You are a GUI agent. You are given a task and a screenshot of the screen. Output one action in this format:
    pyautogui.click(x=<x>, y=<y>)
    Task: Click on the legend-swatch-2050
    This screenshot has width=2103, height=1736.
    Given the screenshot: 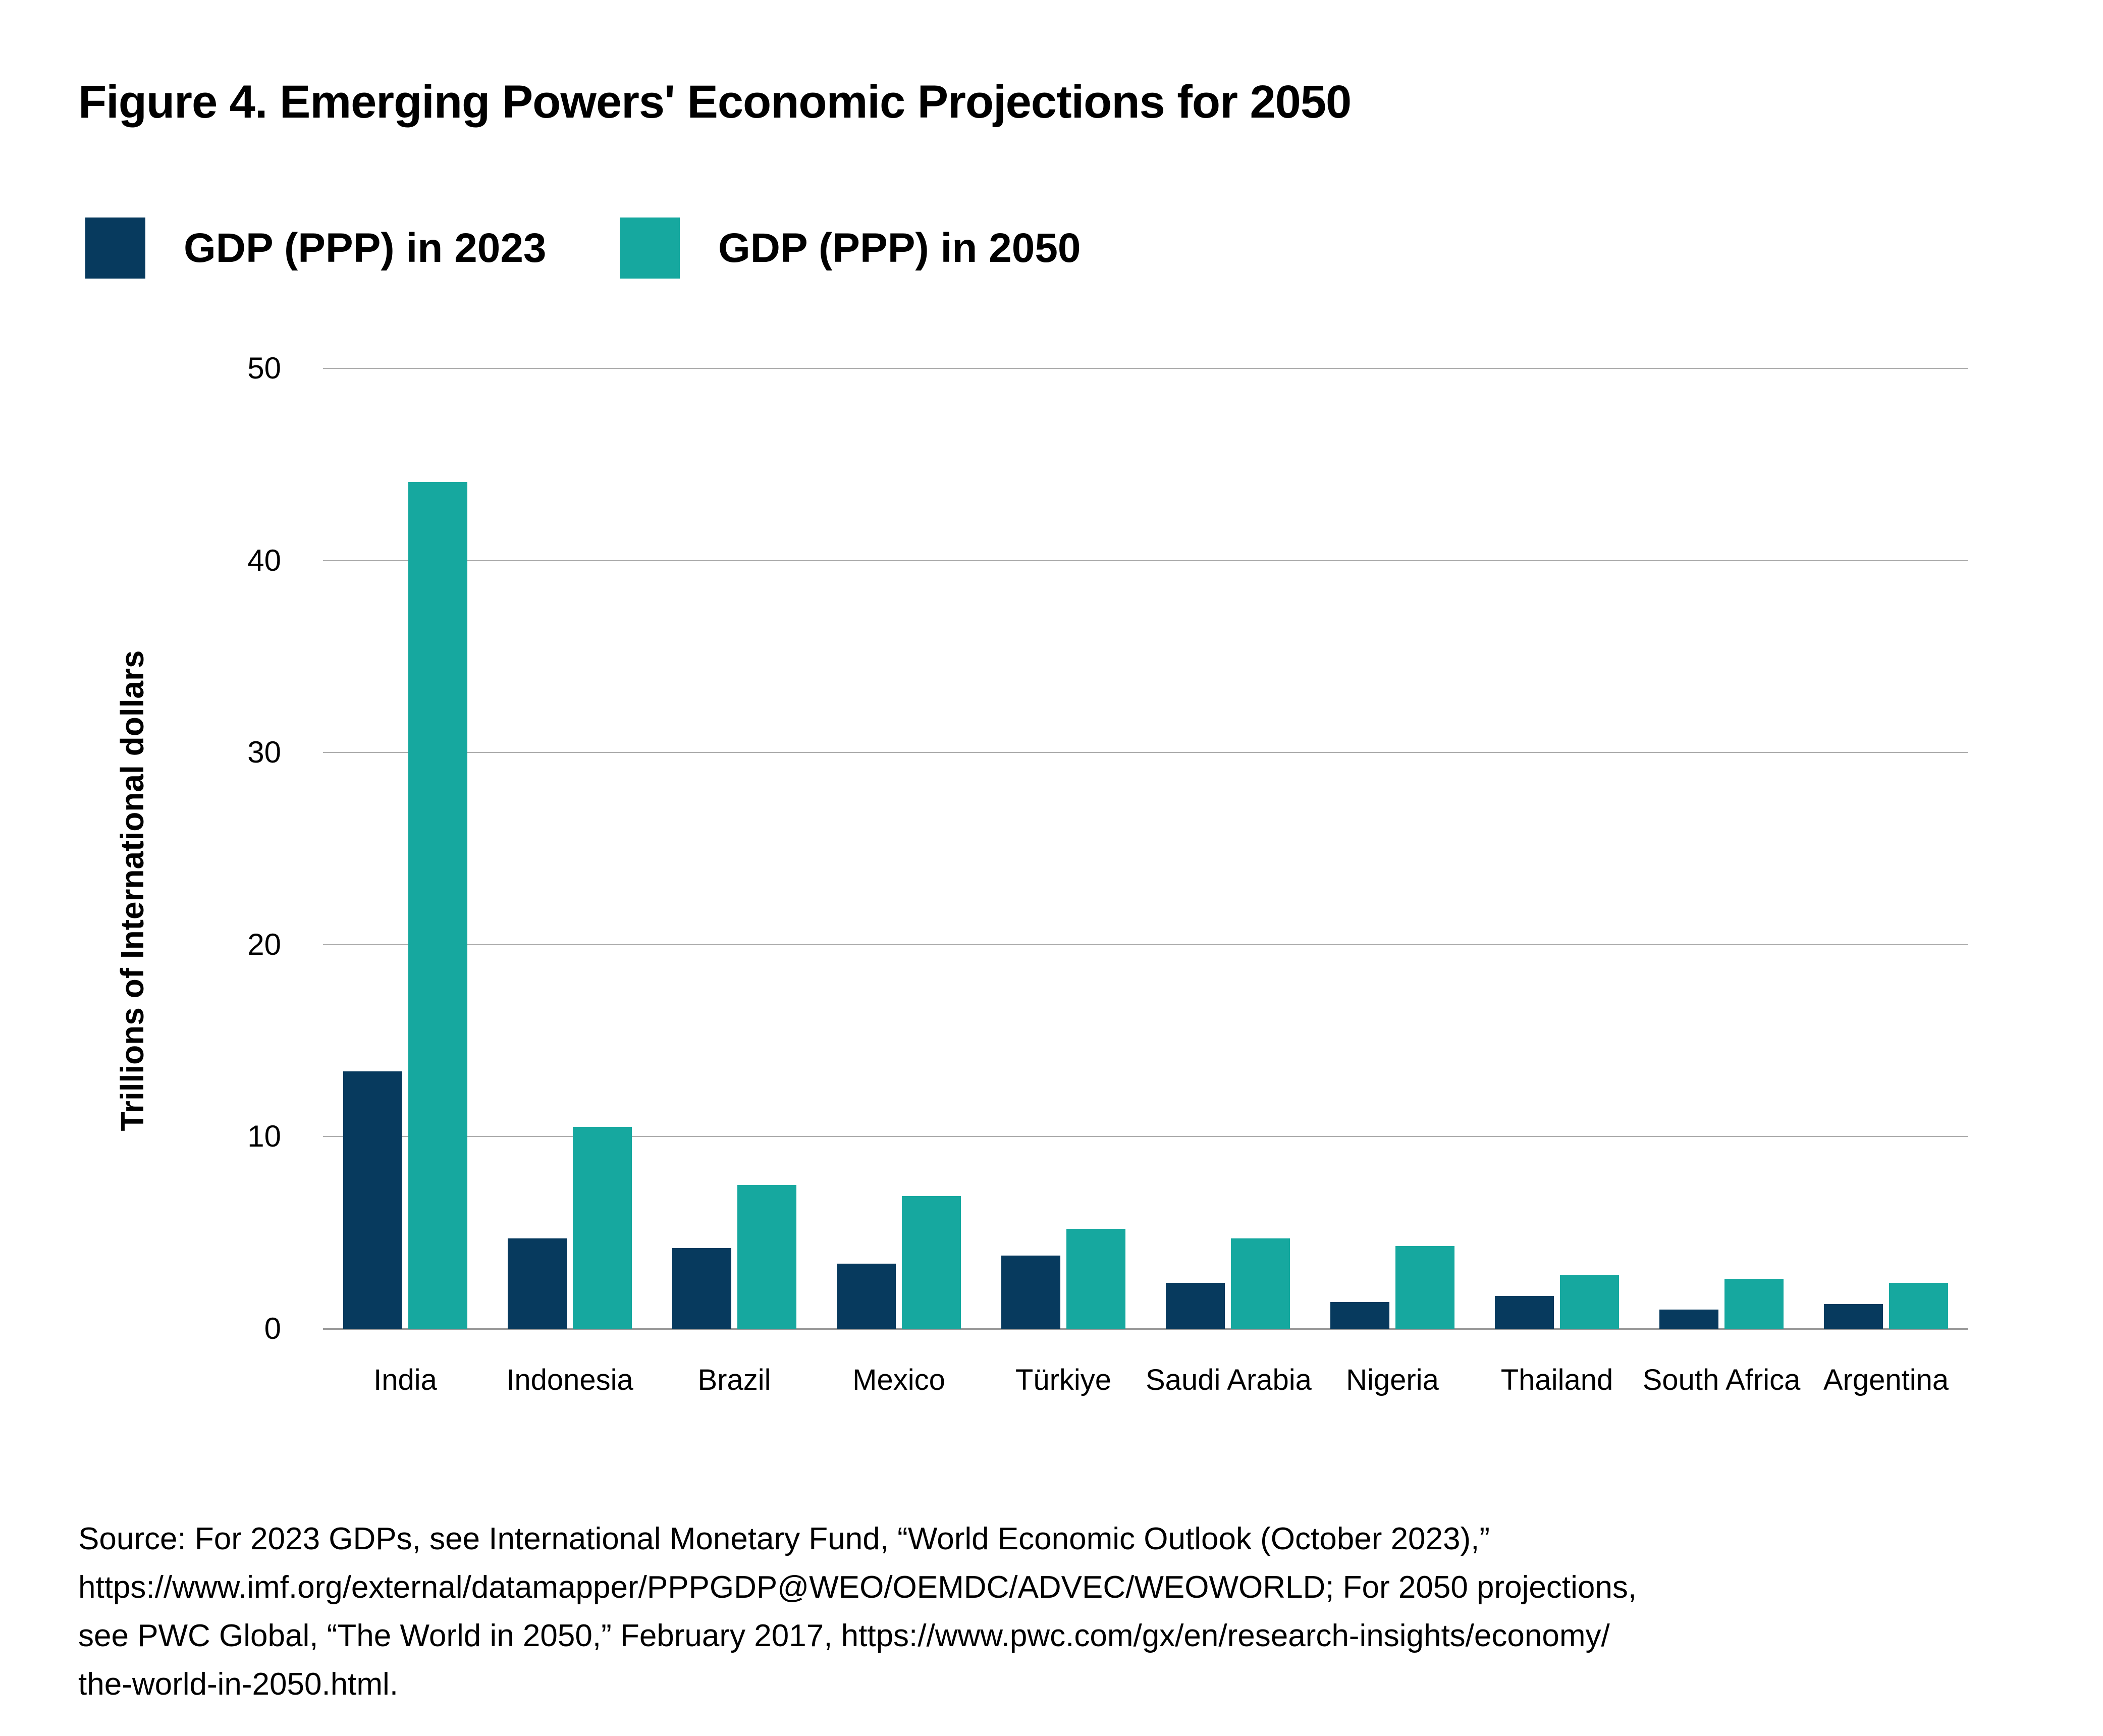 What is the action you would take?
    pyautogui.click(x=650, y=248)
    